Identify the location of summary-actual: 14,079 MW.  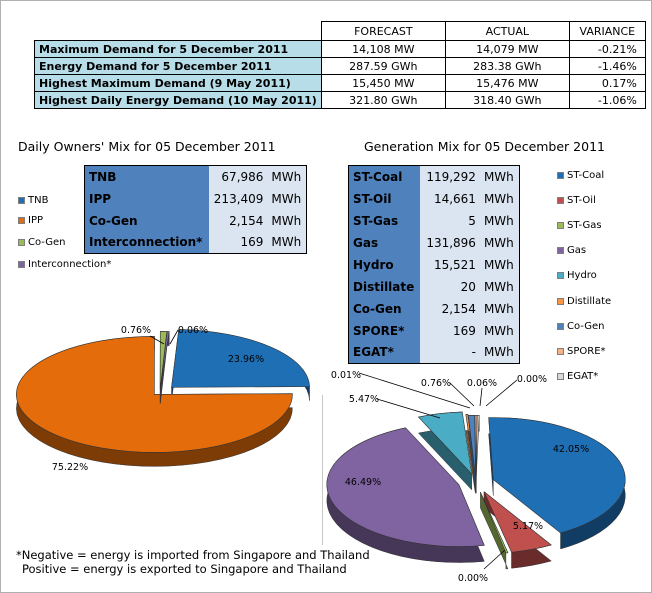
(507, 49).